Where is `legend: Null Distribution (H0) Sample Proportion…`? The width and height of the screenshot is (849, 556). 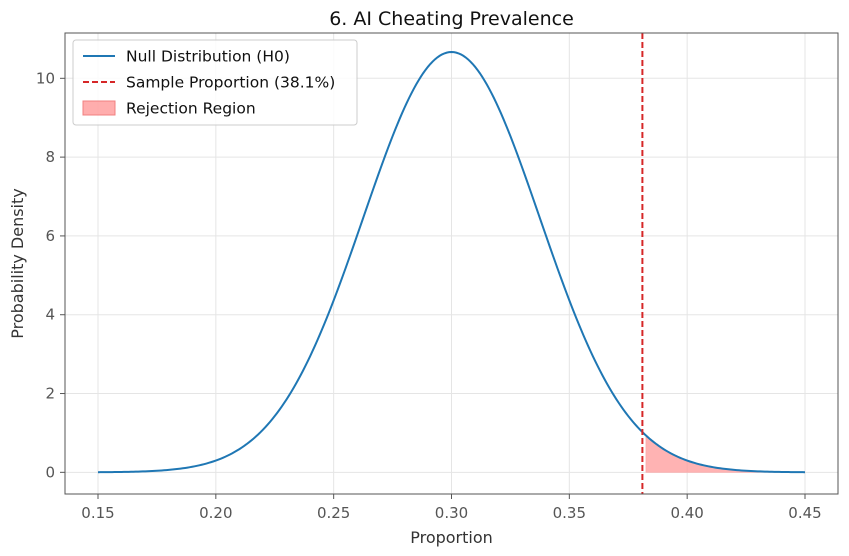 legend: Null Distribution (H0) Sample Proportion… is located at coordinates (215, 82).